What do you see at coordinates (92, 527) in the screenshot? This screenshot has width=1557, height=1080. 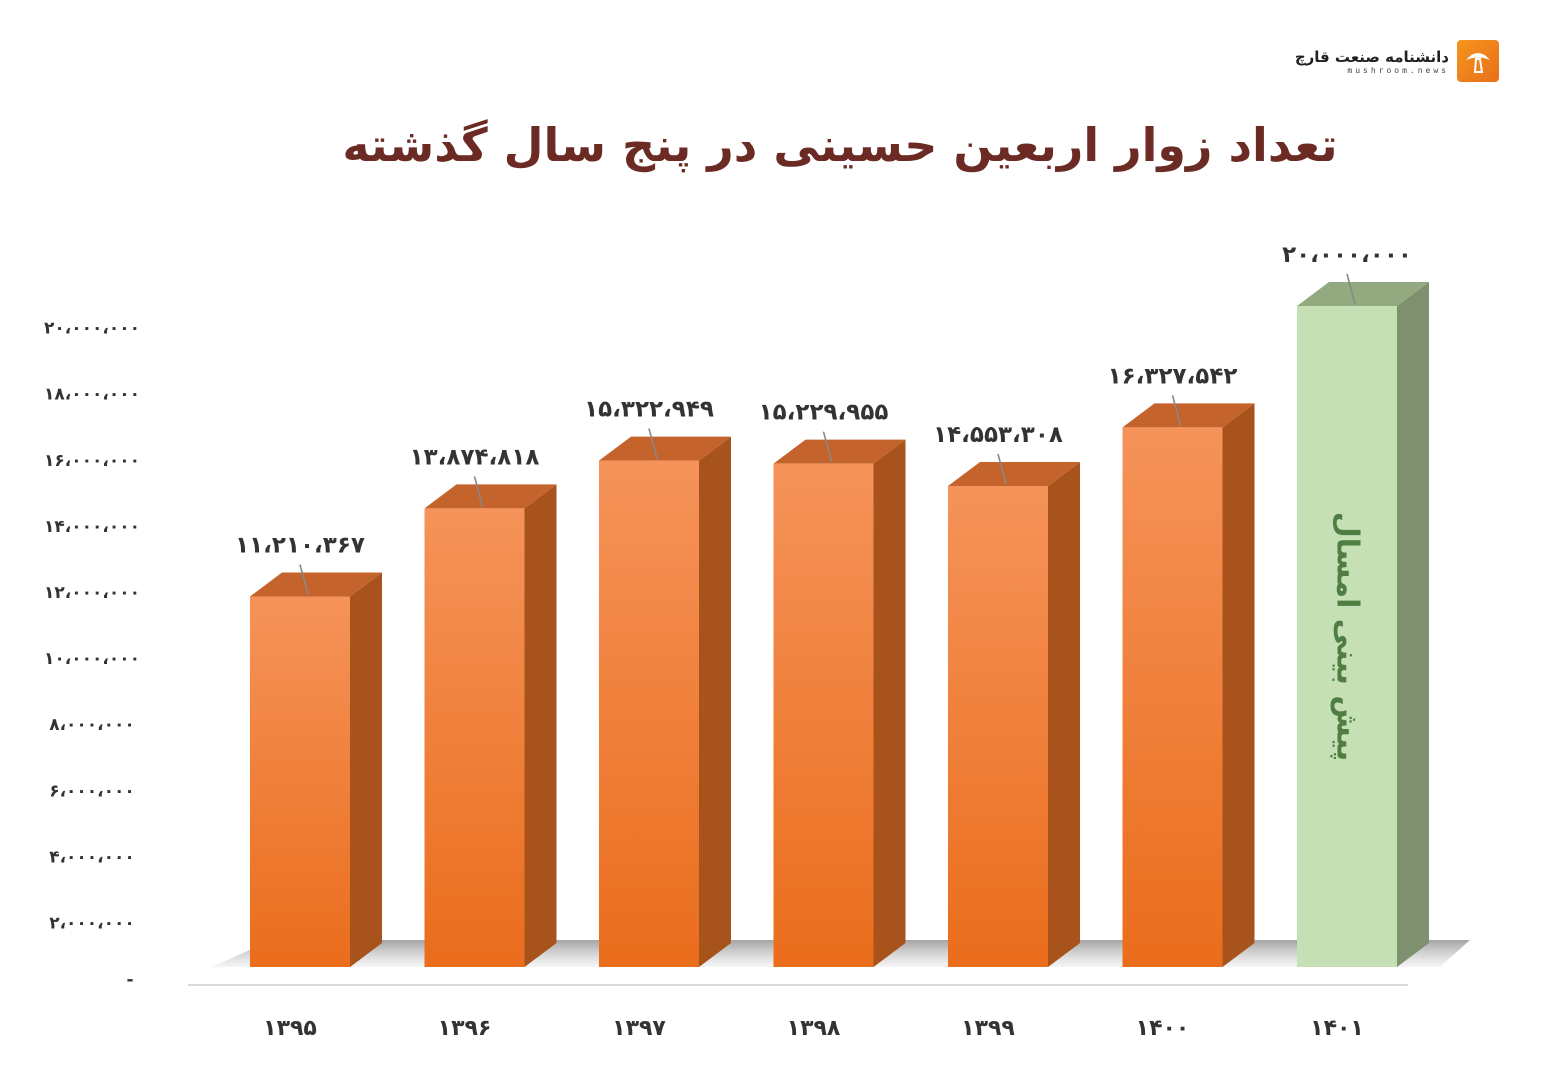 I see `y-tick-label: ۱۴،۰۰۰،۰۰۰` at bounding box center [92, 527].